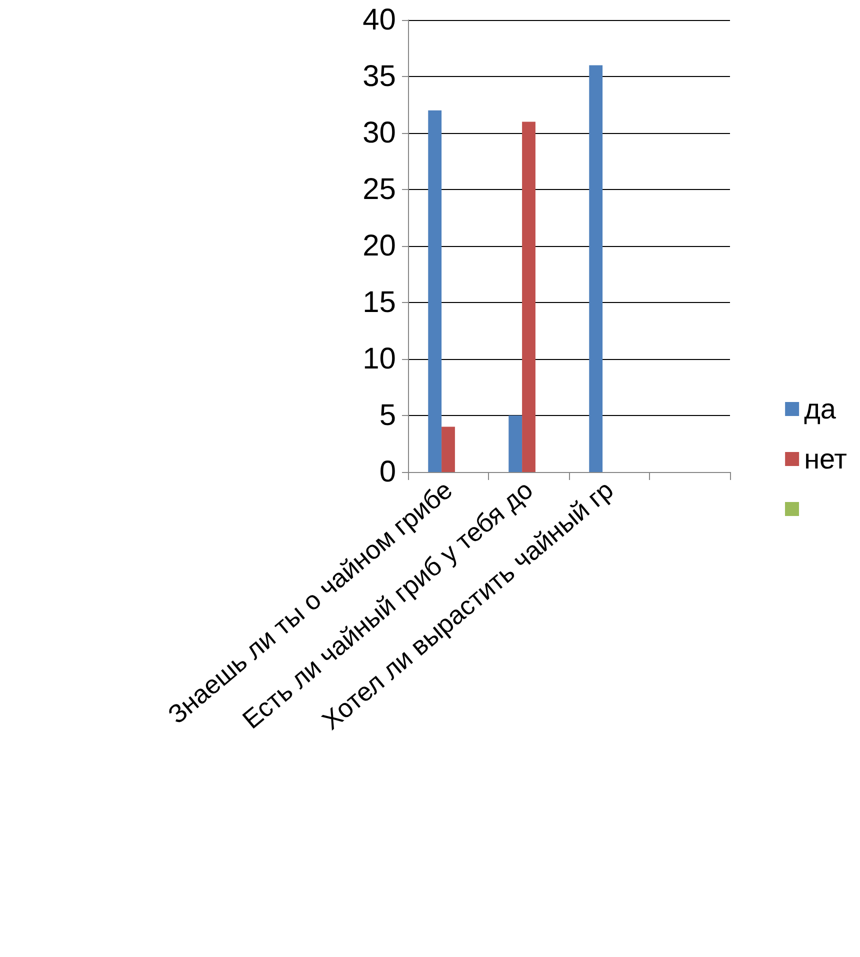 The width and height of the screenshot is (860, 957). What do you see at coordinates (387, 415) in the screenshot?
I see `y-tick-label: 5` at bounding box center [387, 415].